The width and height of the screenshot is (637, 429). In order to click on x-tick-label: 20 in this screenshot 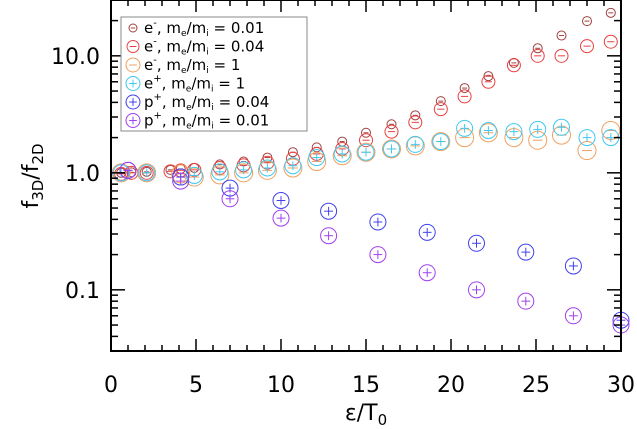, I will do `click(451, 385)`.